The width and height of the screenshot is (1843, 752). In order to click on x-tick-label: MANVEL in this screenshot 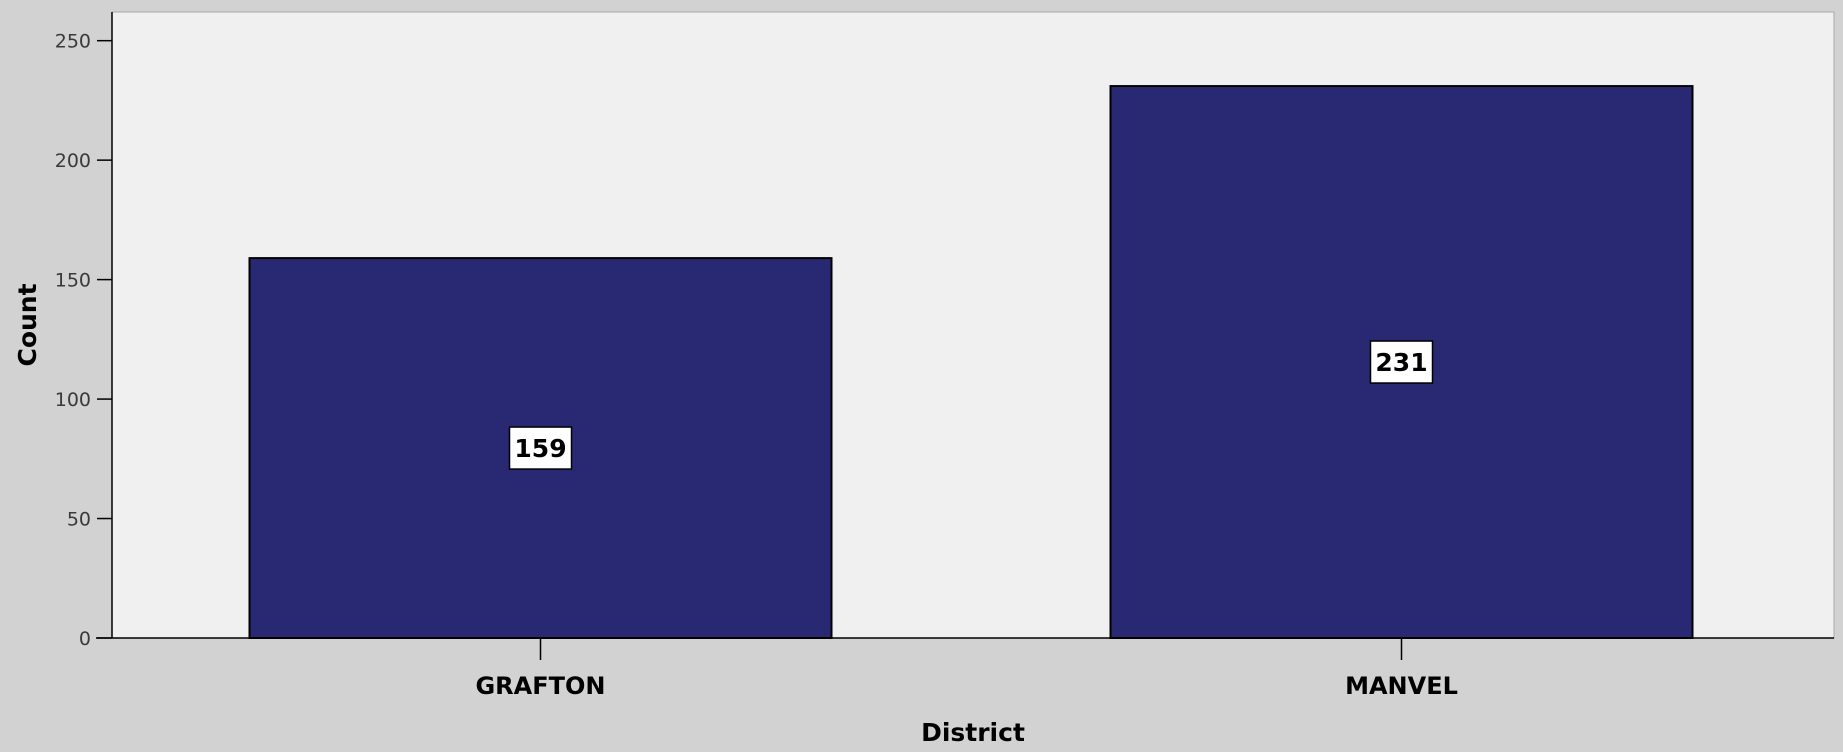, I will do `click(1401, 686)`.